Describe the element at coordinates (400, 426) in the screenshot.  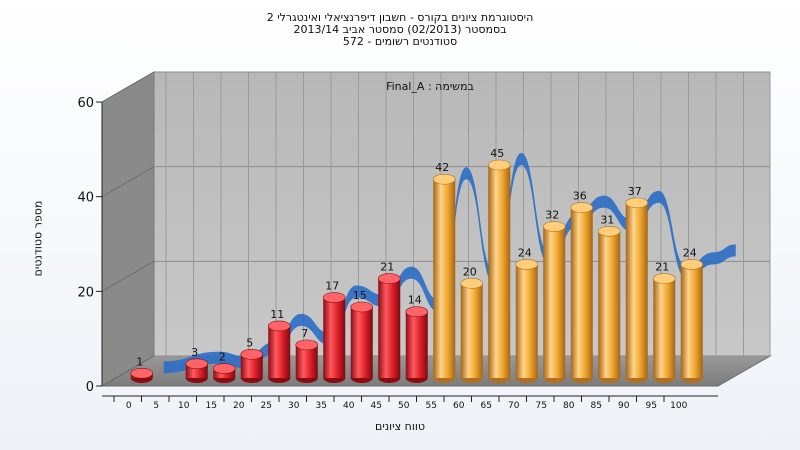
I see `x-axis-label: טווח ציונים` at that location.